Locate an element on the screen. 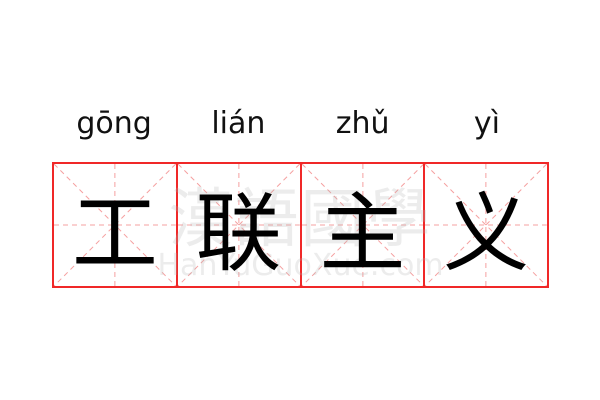  pinyin-3: zhǔ is located at coordinates (362, 123).